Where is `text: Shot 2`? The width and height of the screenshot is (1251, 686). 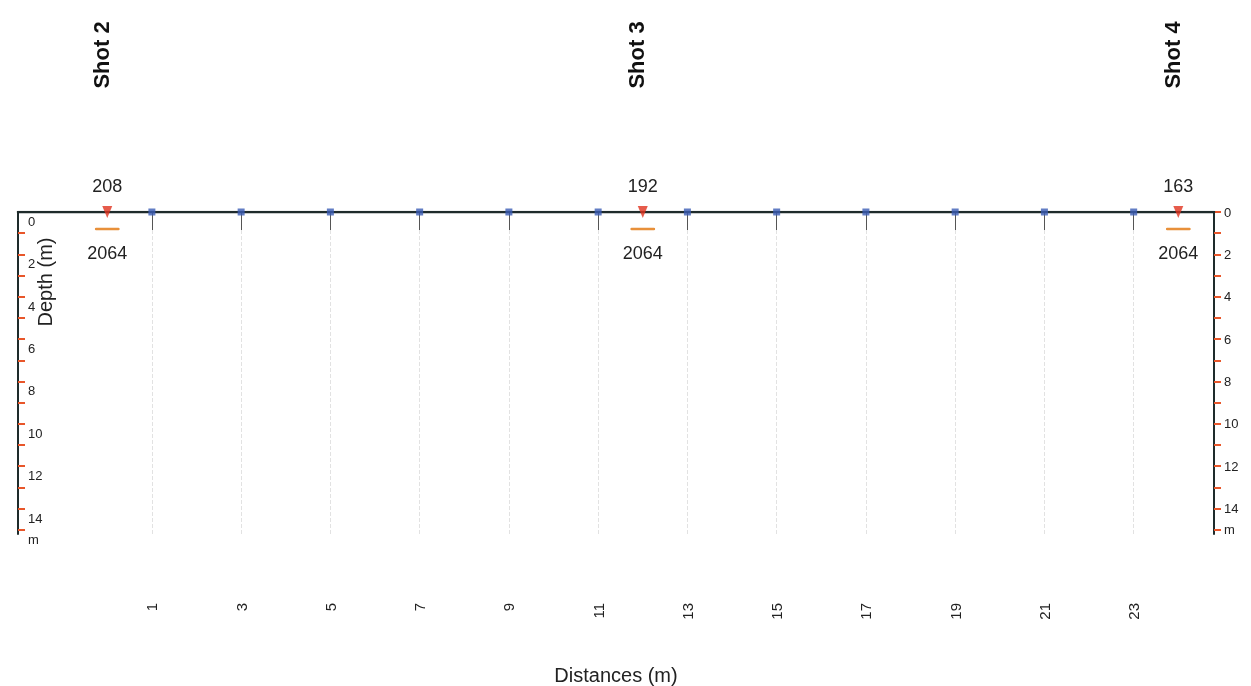
text: Shot 2 is located at coordinates (101, 55).